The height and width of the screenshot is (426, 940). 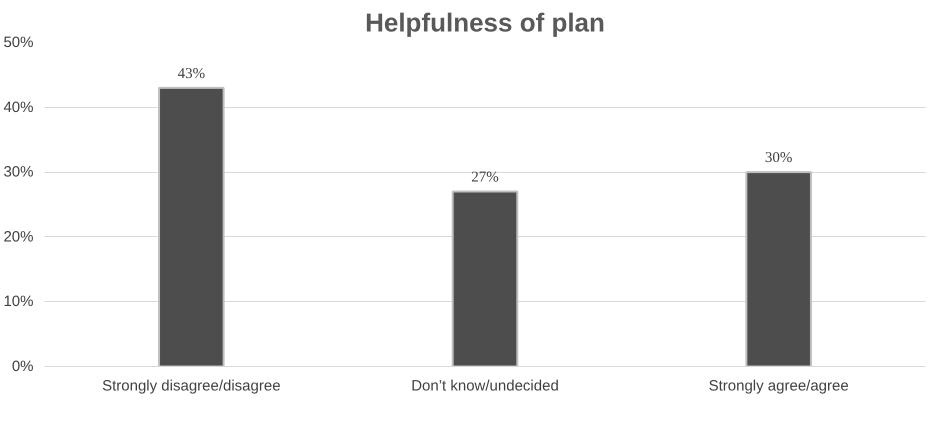 I want to click on y-tick-label: 40%, so click(x=18, y=107).